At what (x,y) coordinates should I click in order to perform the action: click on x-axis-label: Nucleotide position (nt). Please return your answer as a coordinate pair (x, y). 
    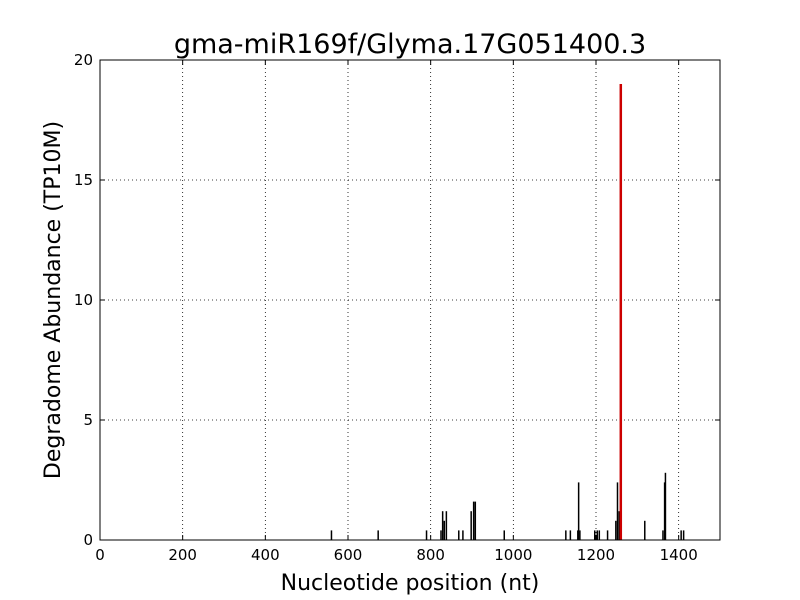
    Looking at the image, I should click on (410, 583).